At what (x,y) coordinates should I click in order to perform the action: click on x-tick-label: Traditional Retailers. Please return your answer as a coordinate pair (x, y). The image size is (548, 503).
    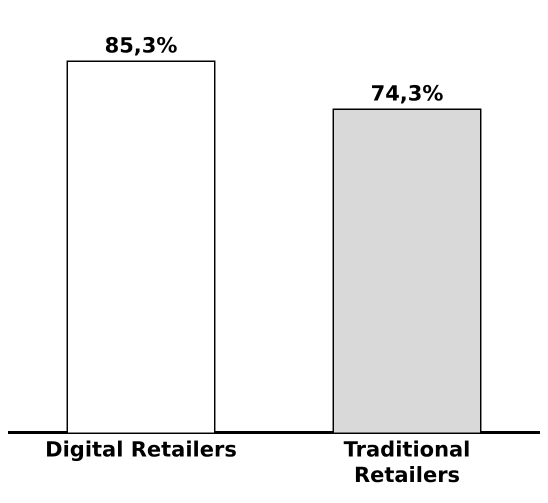
    Looking at the image, I should click on (407, 462).